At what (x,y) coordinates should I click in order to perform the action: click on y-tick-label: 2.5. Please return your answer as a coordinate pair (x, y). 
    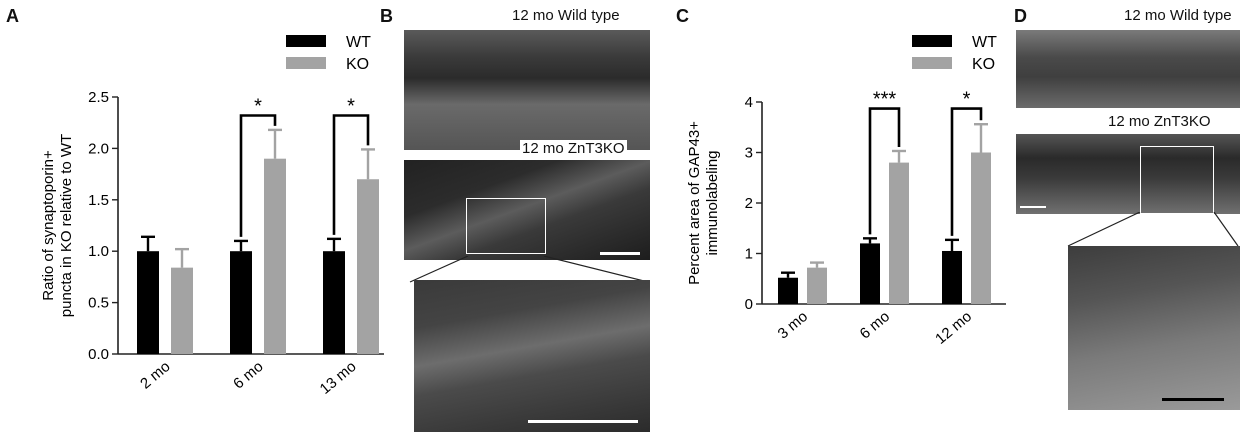
    Looking at the image, I should click on (98, 97).